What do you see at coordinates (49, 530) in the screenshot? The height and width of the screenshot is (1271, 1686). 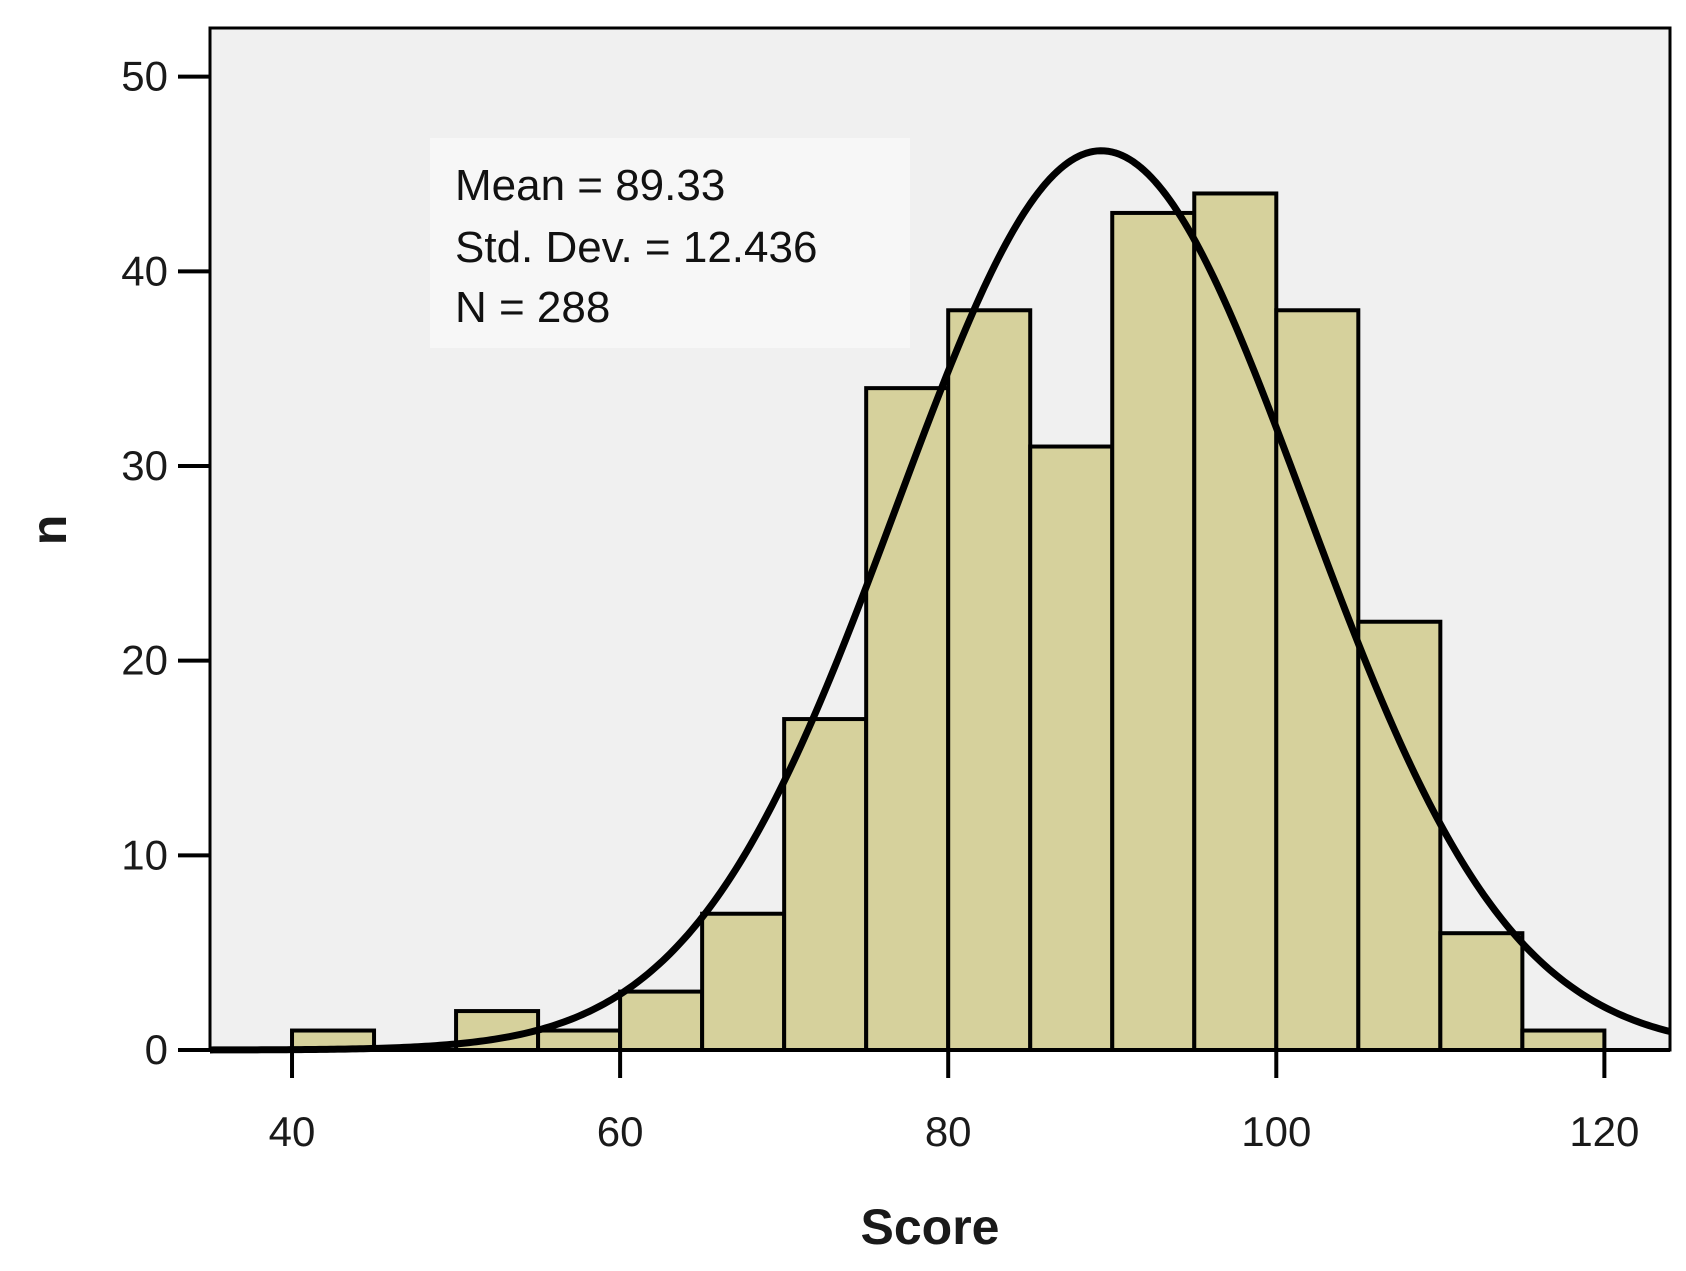 I see `y-axis-title: n` at bounding box center [49, 530].